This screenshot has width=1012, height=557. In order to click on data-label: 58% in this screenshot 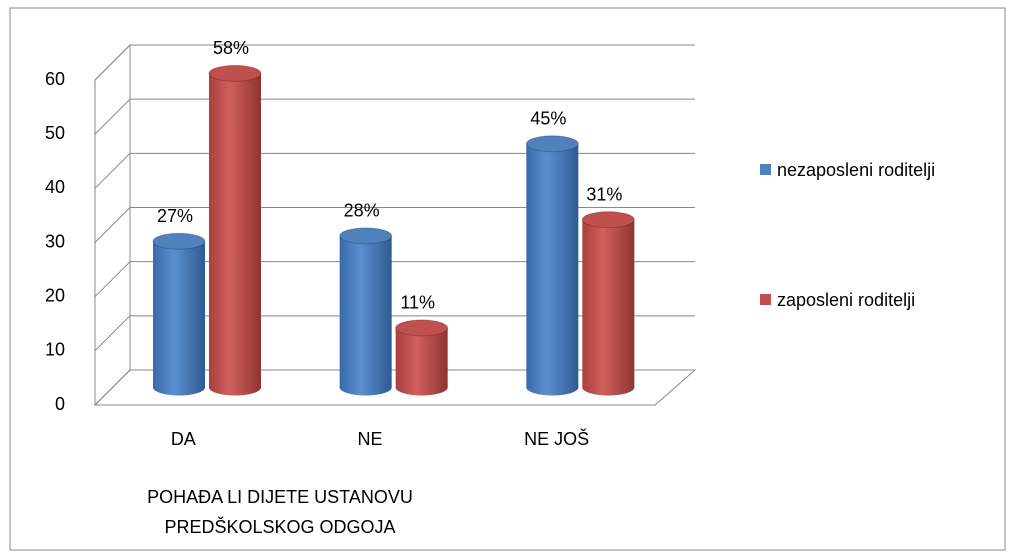, I will do `click(231, 48)`.